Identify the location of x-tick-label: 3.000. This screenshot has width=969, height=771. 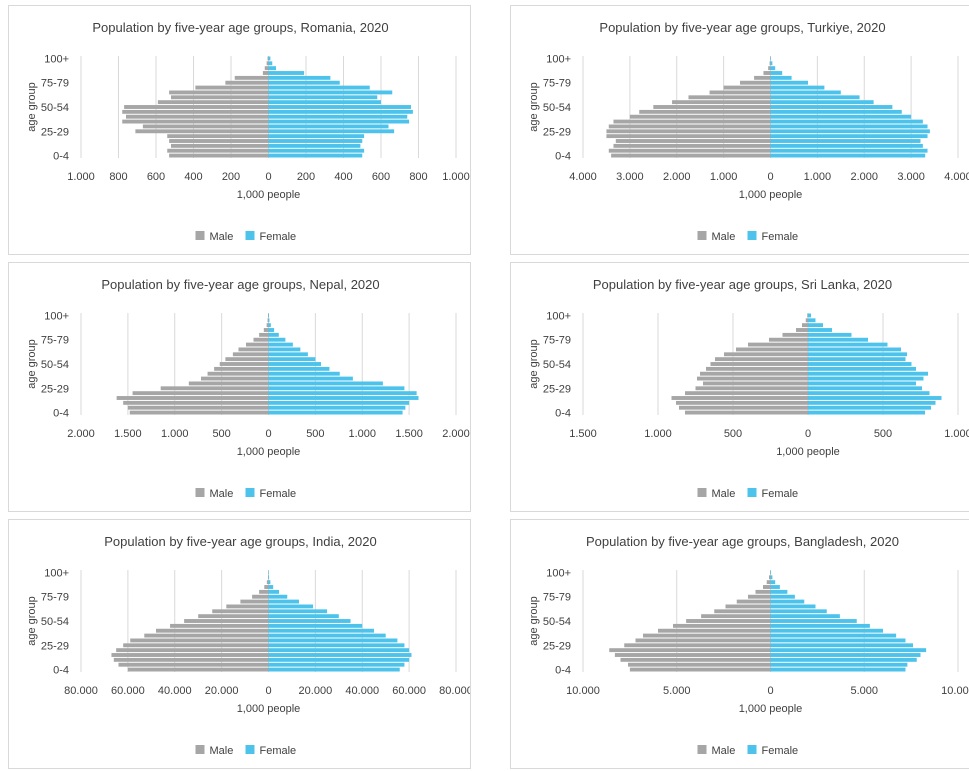
(911, 177).